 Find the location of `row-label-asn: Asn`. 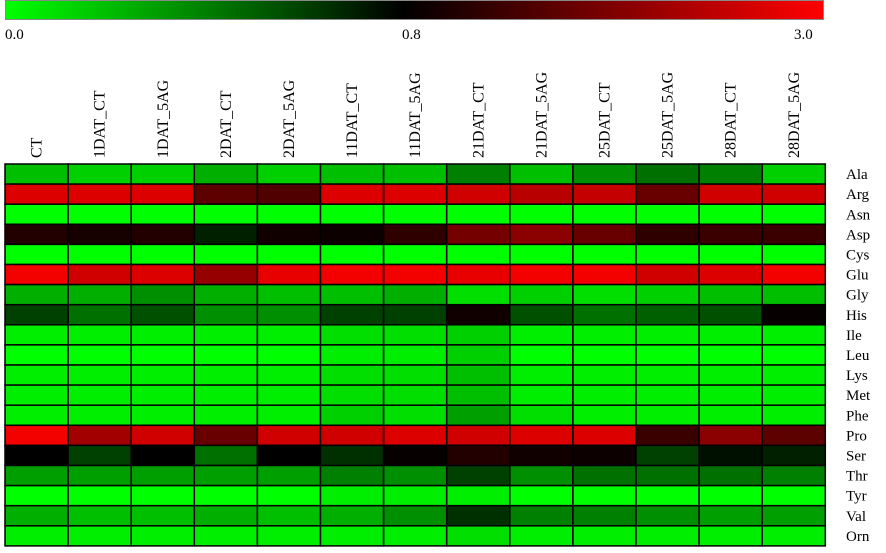

row-label-asn: Asn is located at coordinates (858, 215).